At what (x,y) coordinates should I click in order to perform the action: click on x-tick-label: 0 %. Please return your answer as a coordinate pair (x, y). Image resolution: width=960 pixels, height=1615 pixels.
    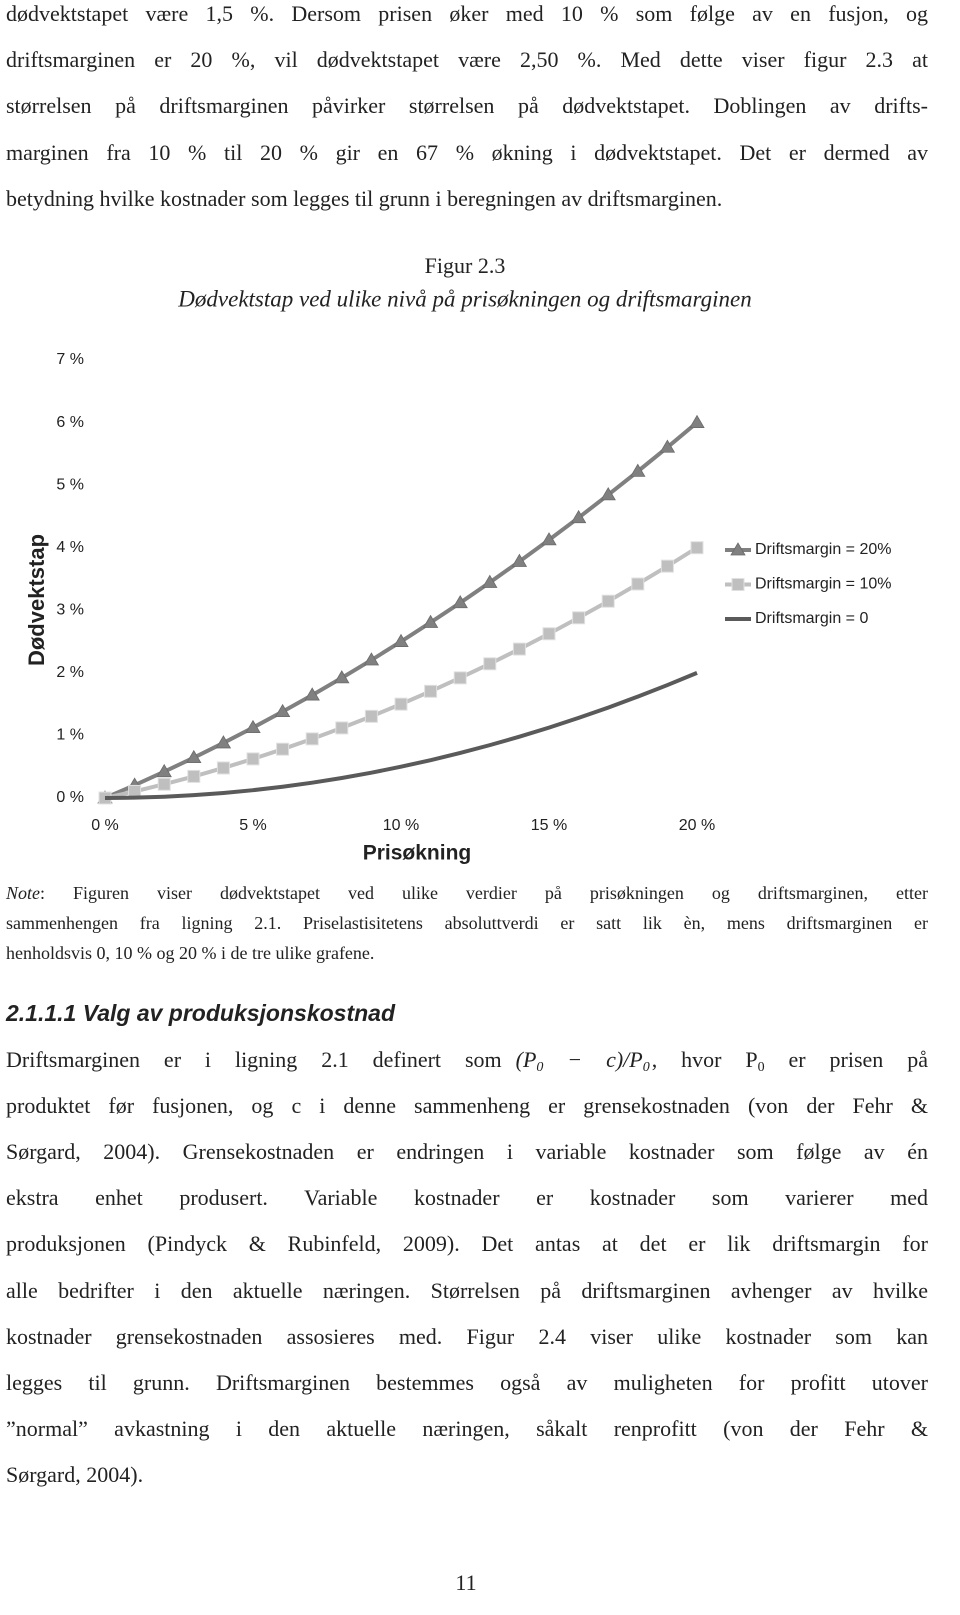
    Looking at the image, I should click on (105, 825).